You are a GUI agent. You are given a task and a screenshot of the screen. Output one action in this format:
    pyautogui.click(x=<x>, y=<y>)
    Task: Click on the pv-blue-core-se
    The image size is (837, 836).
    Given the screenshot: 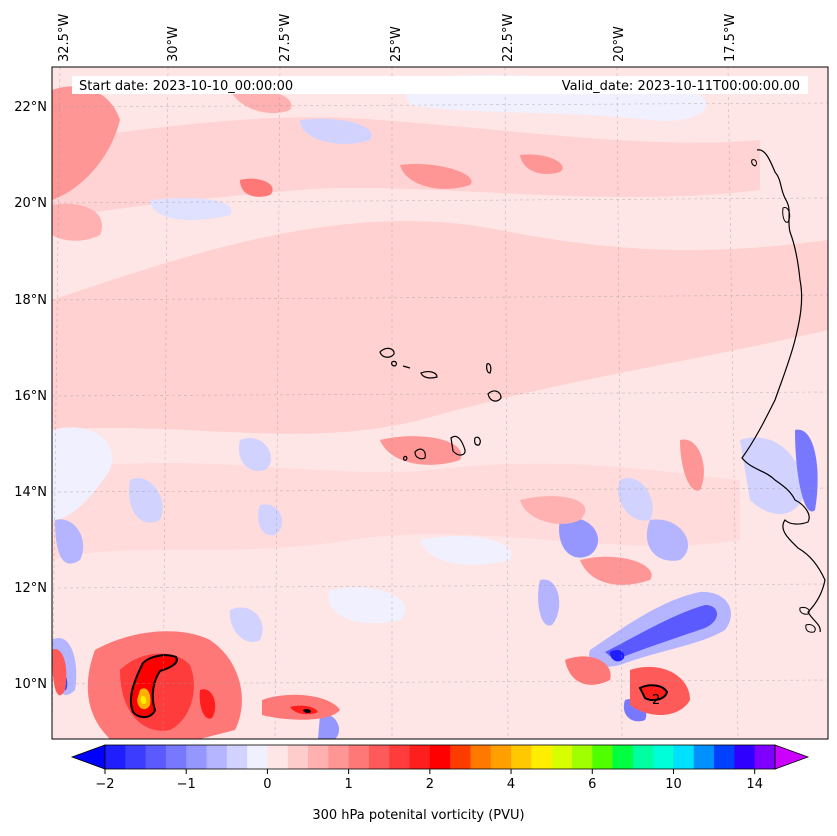 What is the action you would take?
    pyautogui.click(x=617, y=656)
    